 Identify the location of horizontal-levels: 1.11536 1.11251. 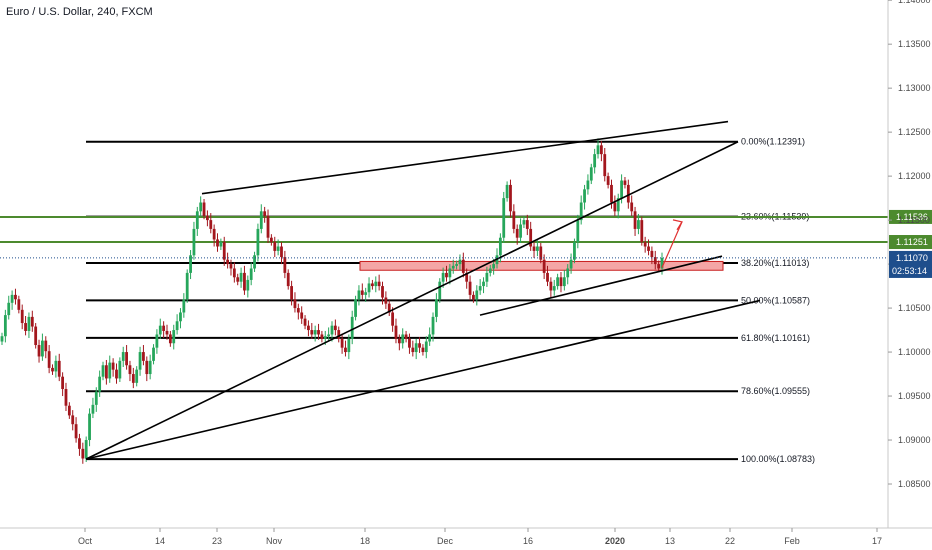
(466, 229).